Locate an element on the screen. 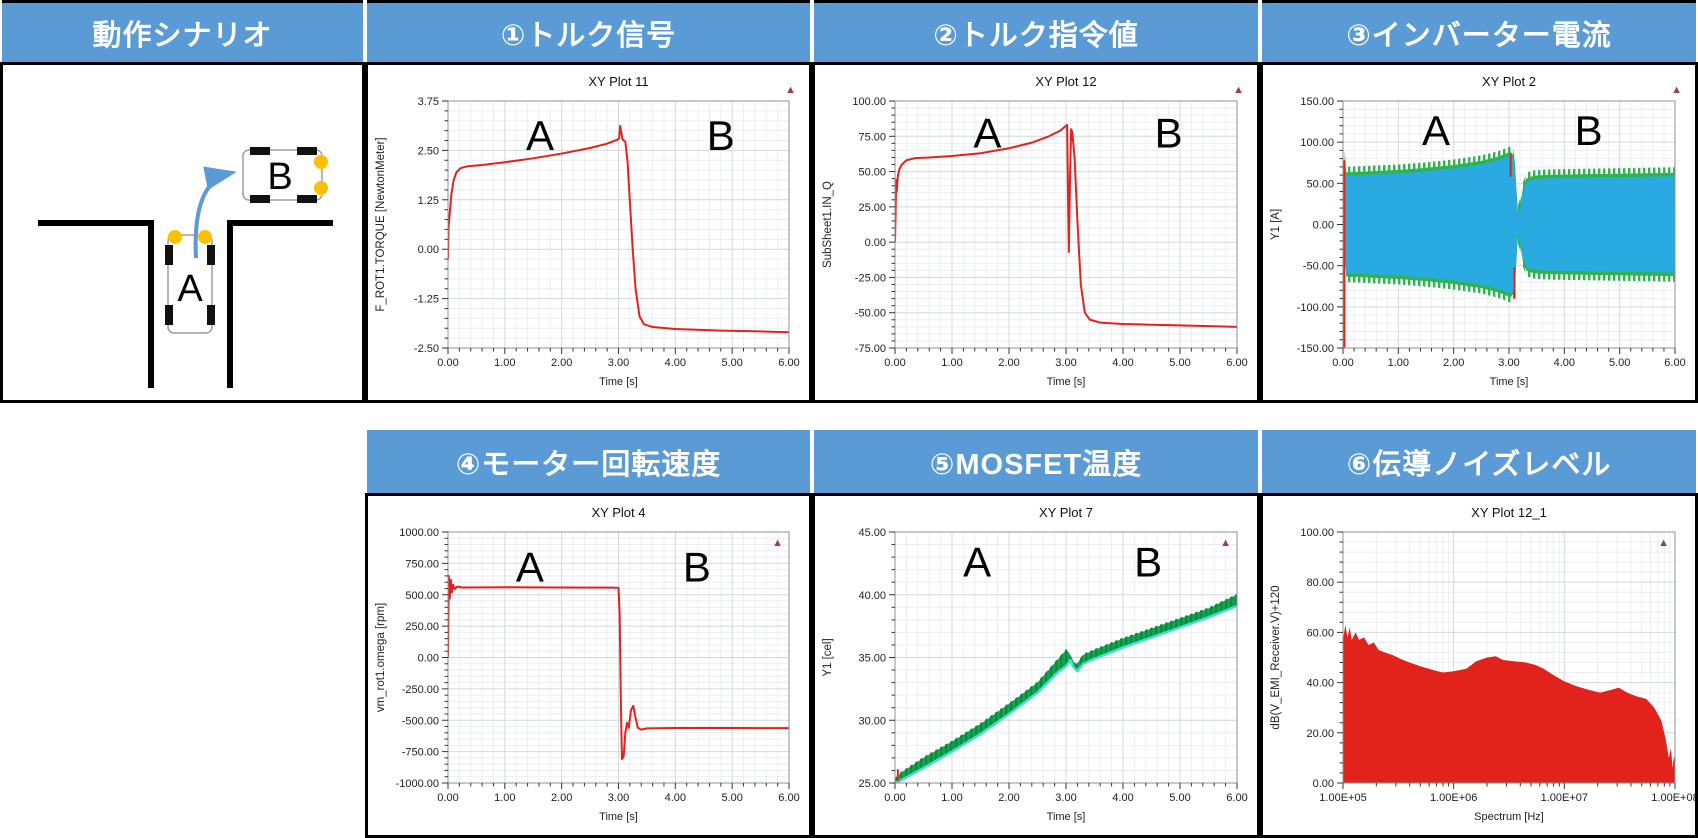 This screenshot has height=838, width=1698. header-inverter-current: ③インバーター電流 is located at coordinates (1479, 31).